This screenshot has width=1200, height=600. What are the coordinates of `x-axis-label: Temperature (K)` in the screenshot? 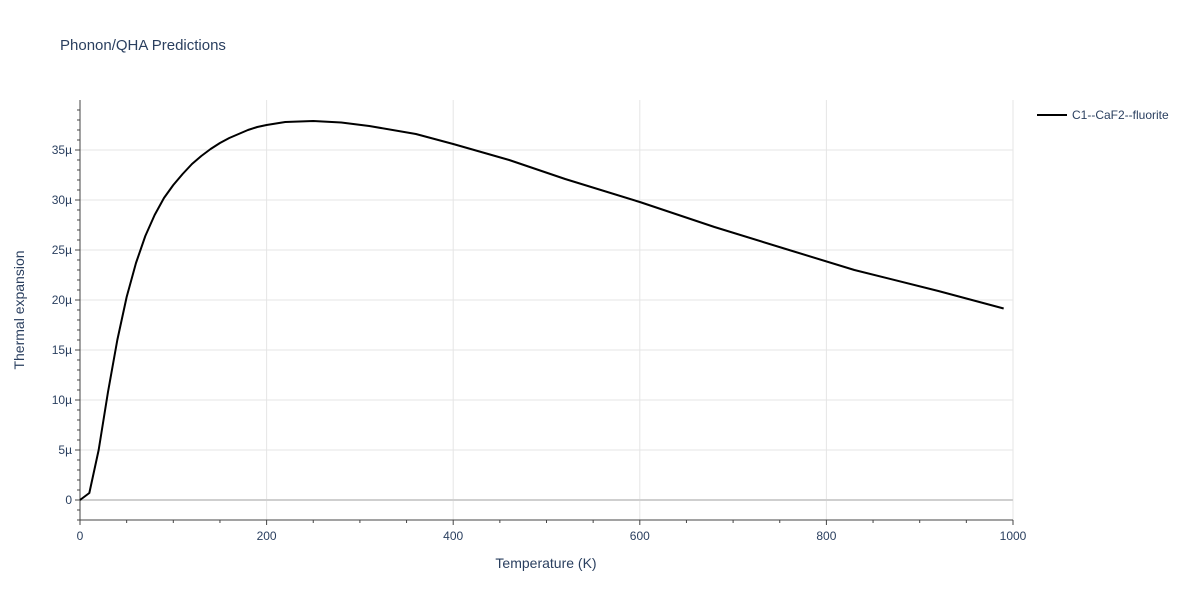 It's located at (545, 563).